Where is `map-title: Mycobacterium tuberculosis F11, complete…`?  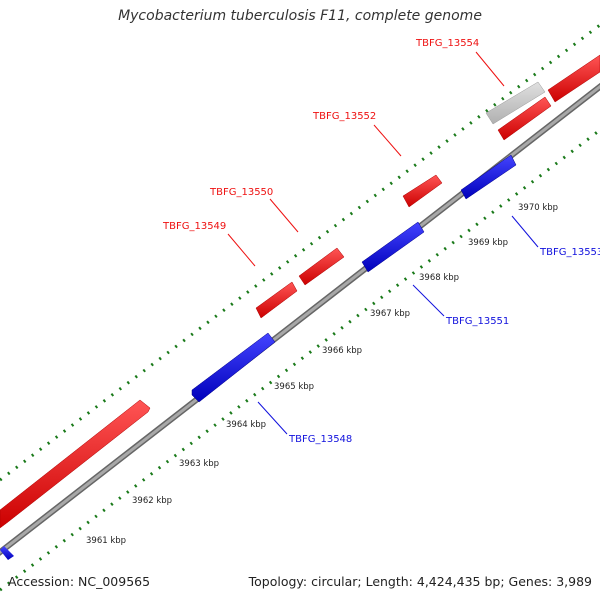 map-title: Mycobacterium tuberculosis F11, complete… is located at coordinates (300, 16).